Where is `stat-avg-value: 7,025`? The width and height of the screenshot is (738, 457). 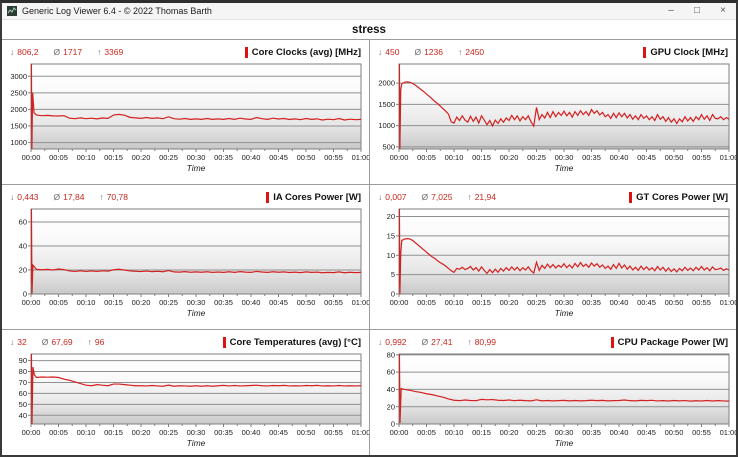 stat-avg-value: 7,025 is located at coordinates (442, 197).